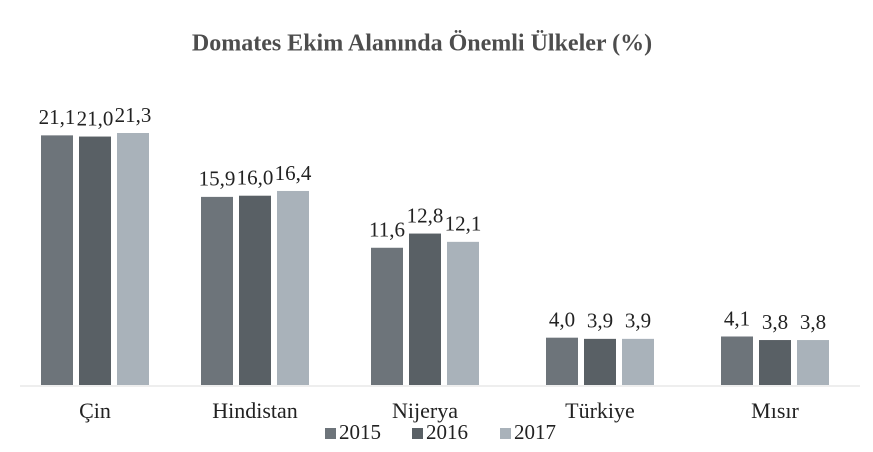 The image size is (873, 452). Describe the element at coordinates (387, 230) in the screenshot. I see `data-label: 11,6` at that location.